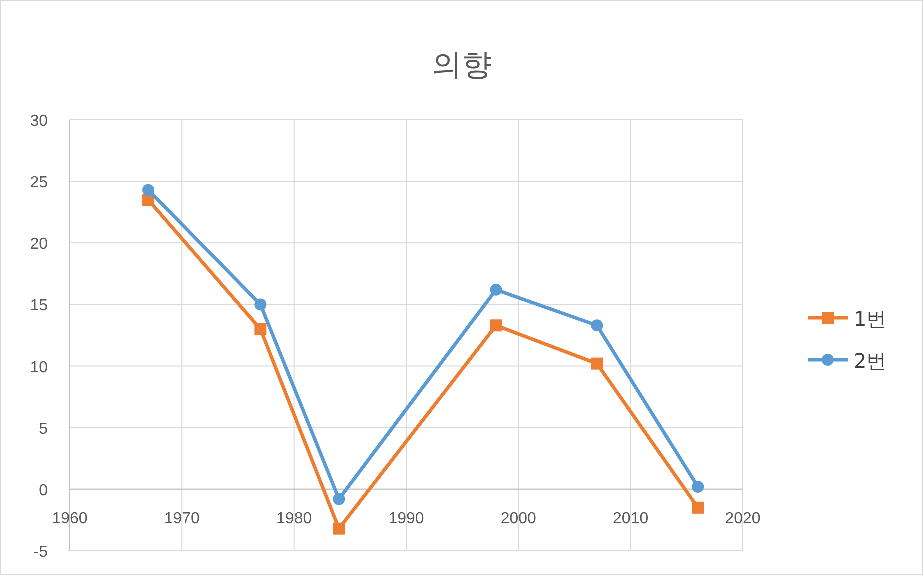 This screenshot has height=576, width=924. What do you see at coordinates (462, 65) in the screenshot?
I see `chart-title: 의향` at bounding box center [462, 65].